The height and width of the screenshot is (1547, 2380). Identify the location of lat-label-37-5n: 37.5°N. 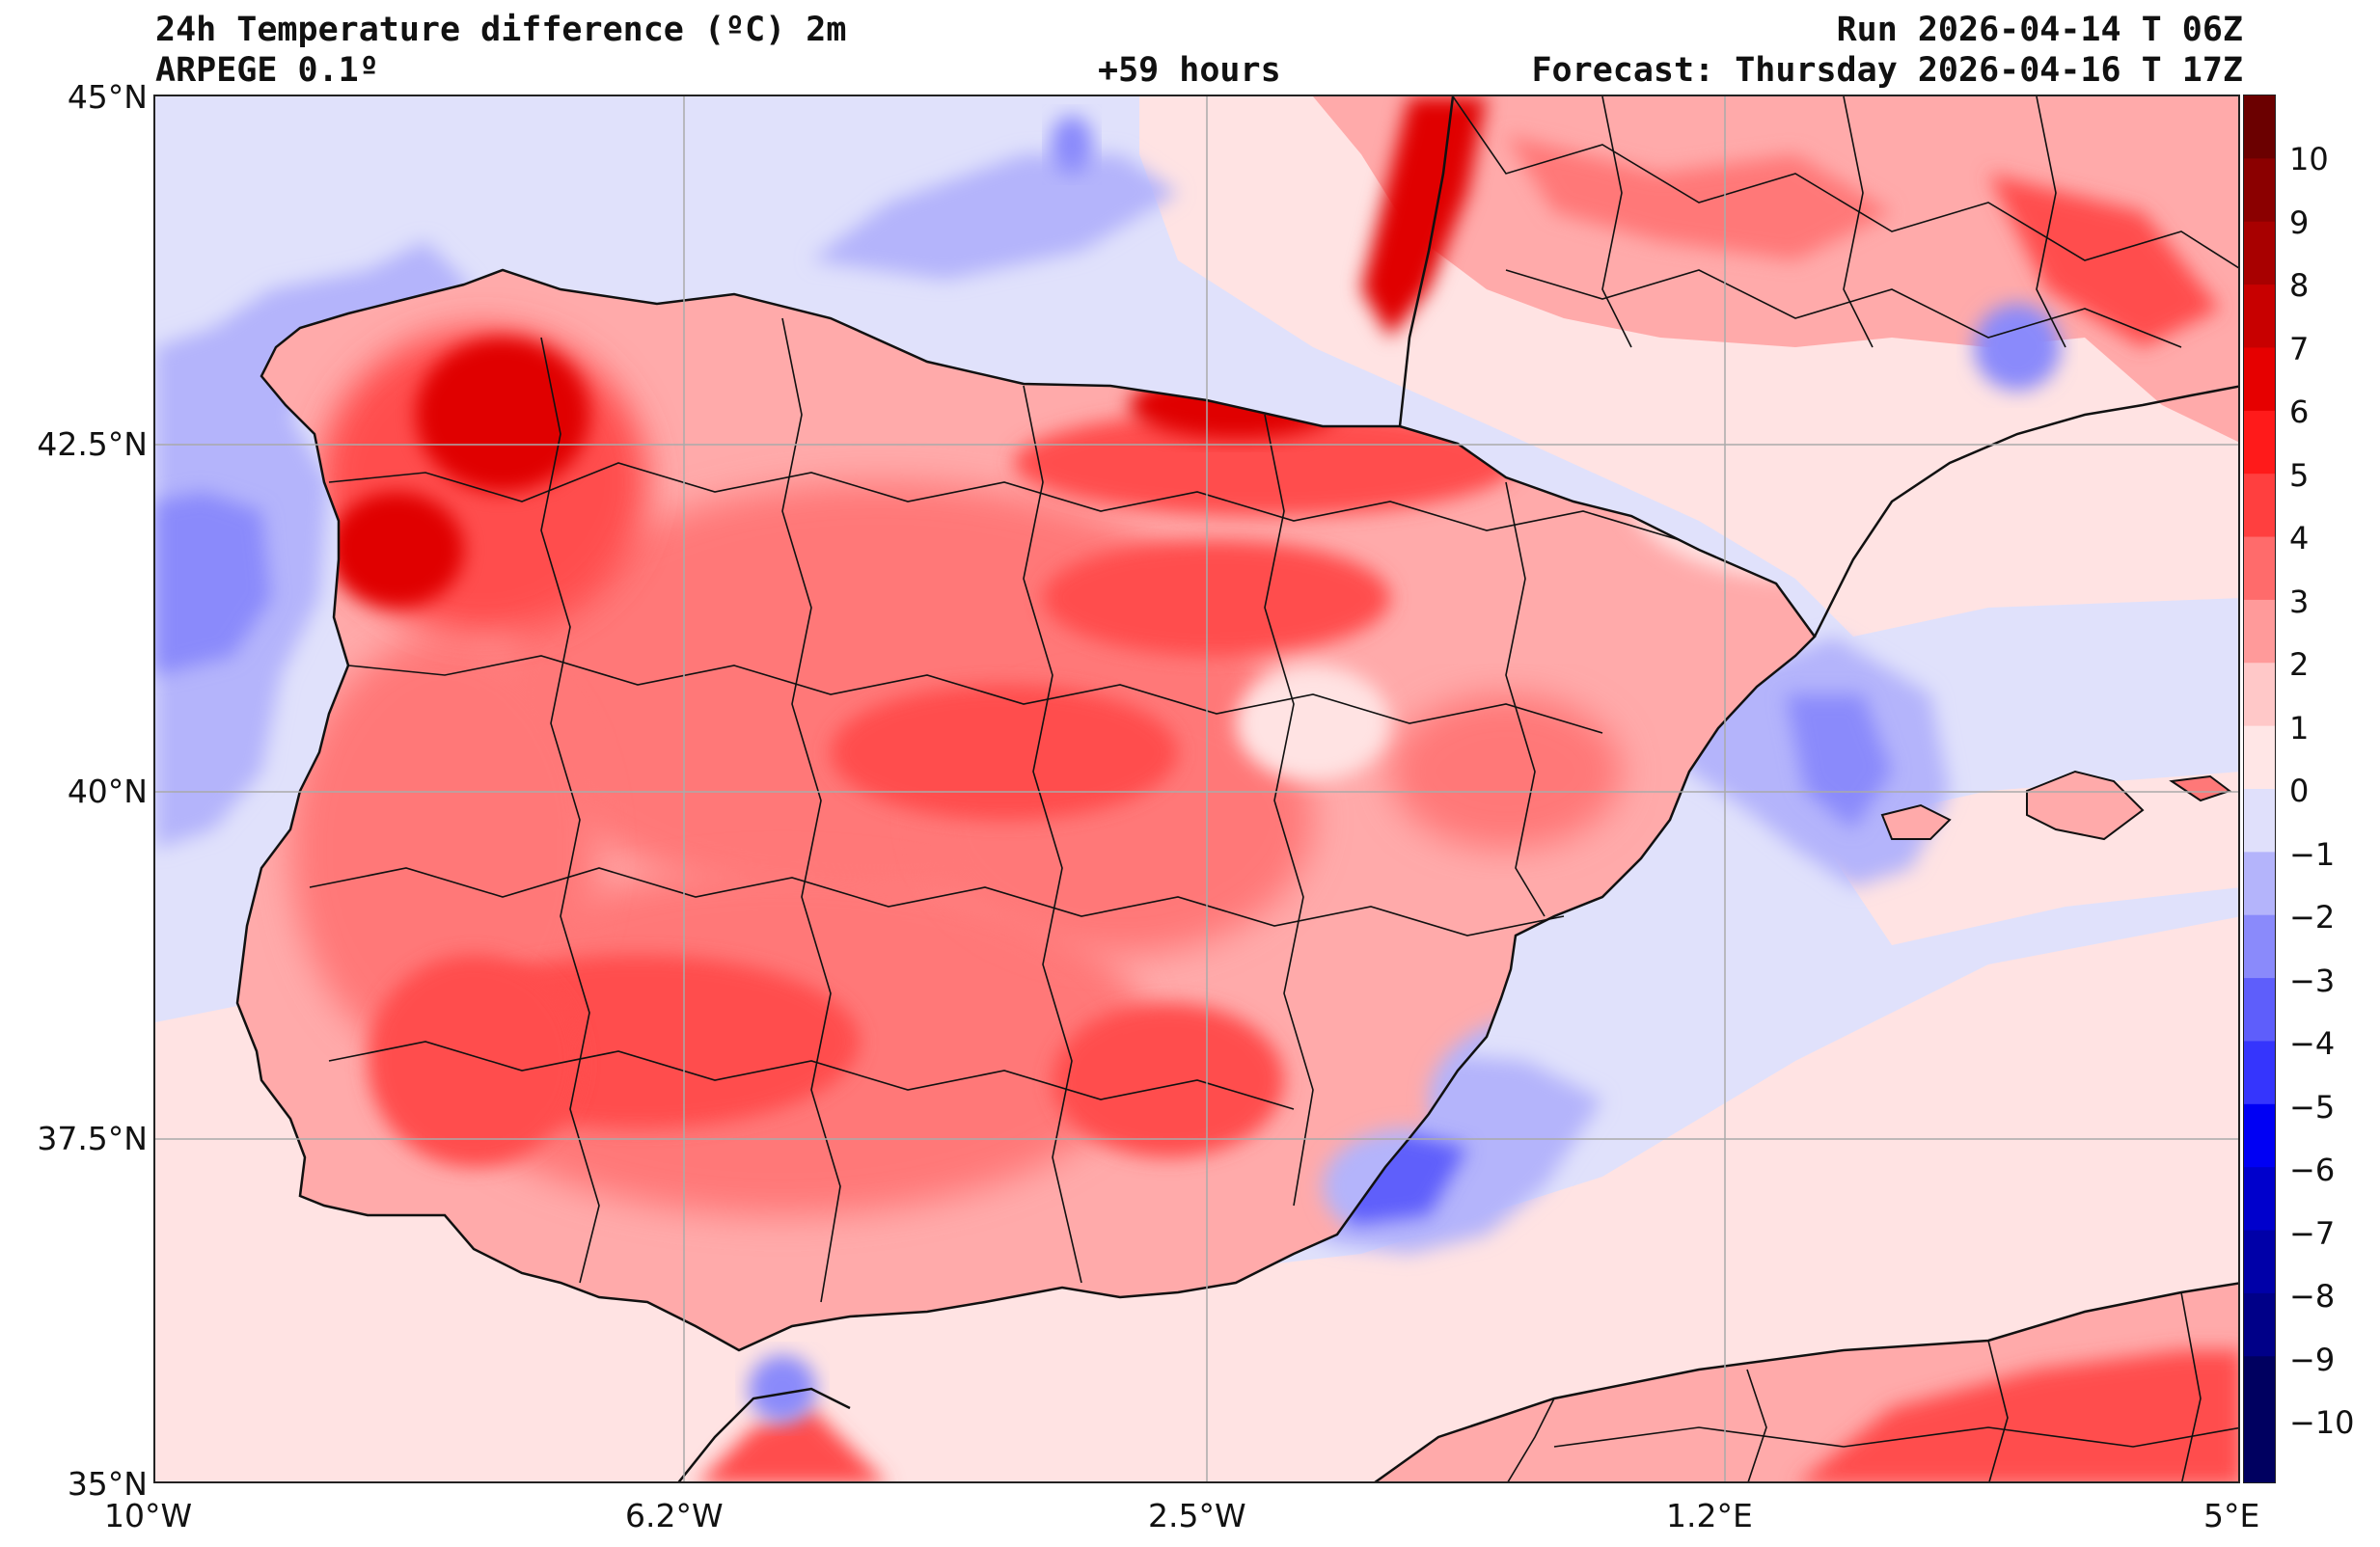
(92, 1138).